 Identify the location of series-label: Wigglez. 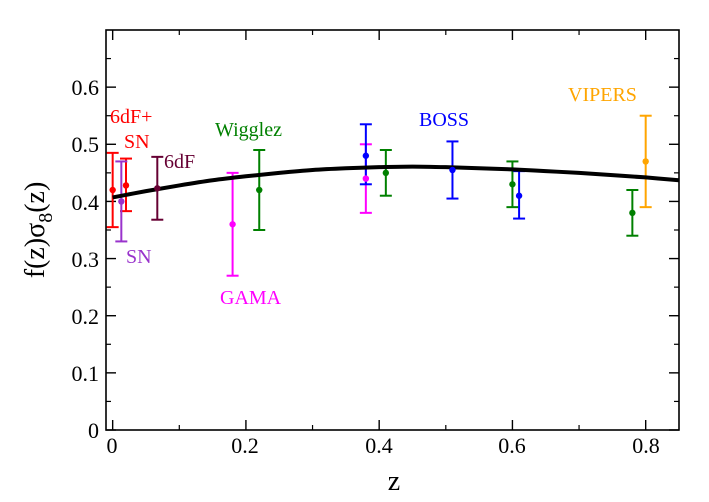
(248, 130).